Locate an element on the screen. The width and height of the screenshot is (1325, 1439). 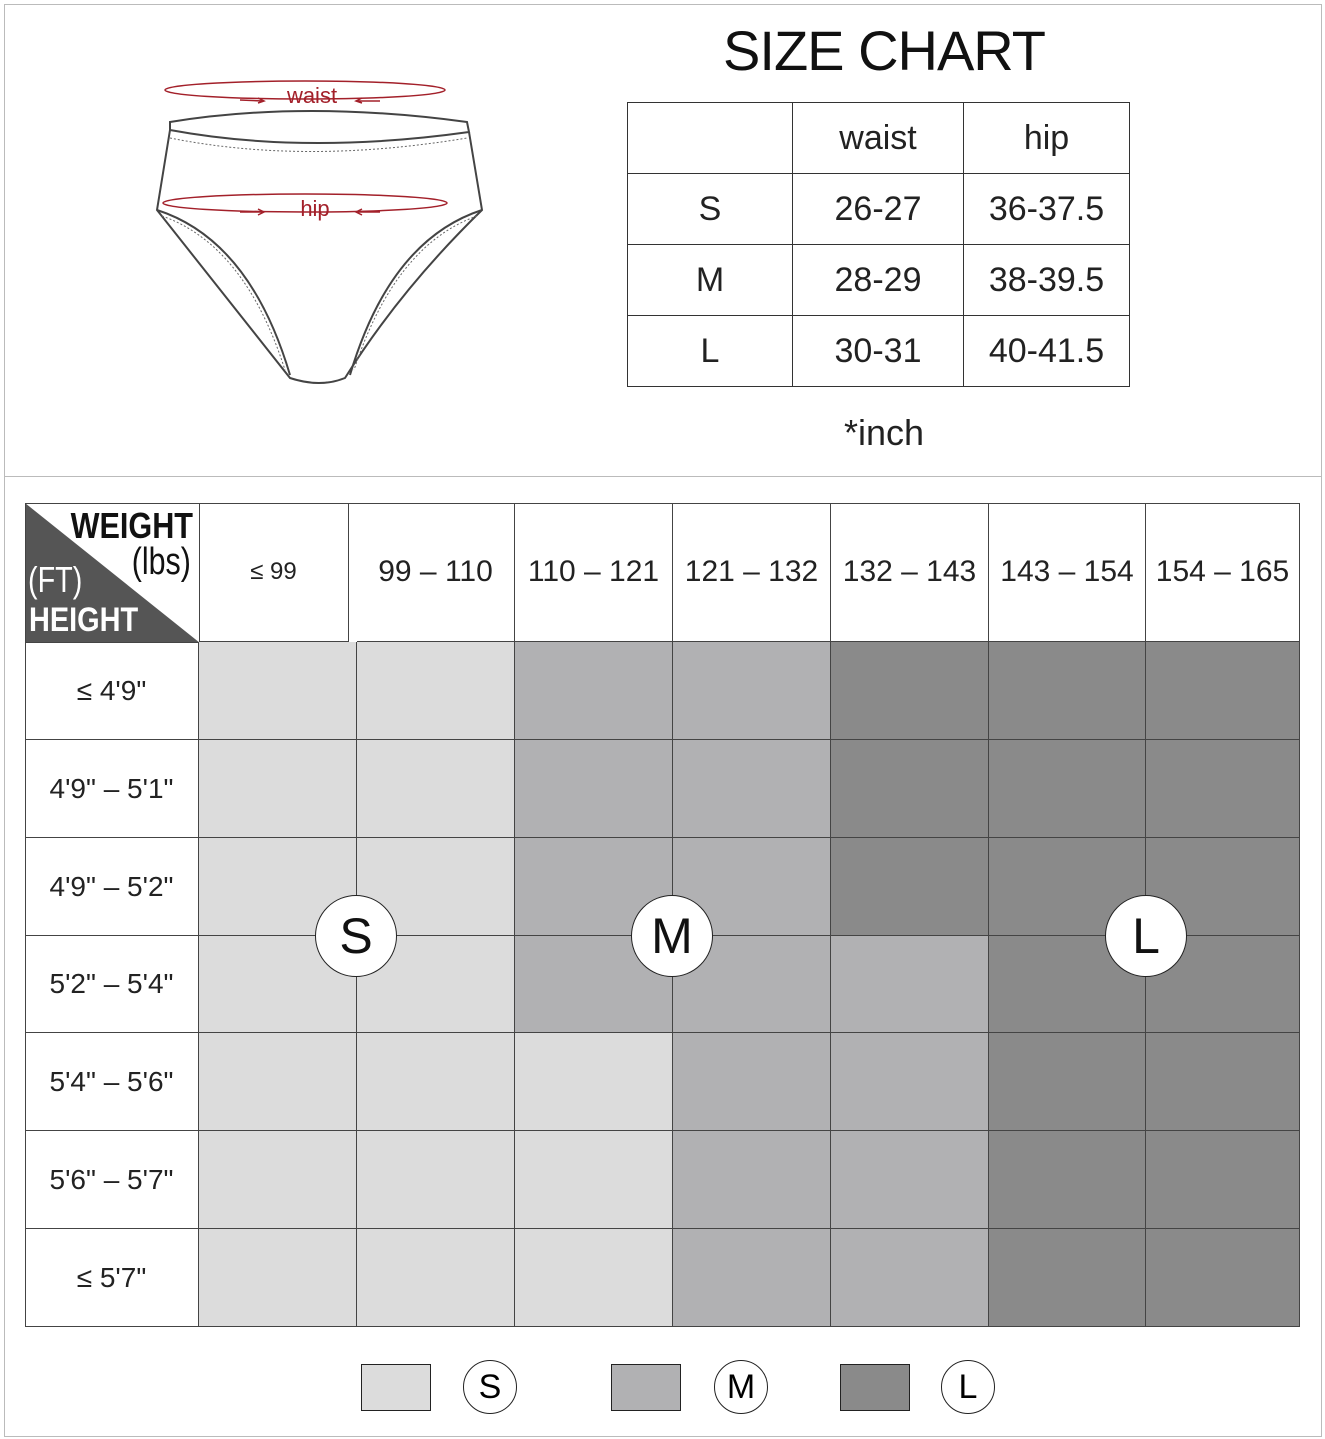
header-cell is located at coordinates (710, 138).